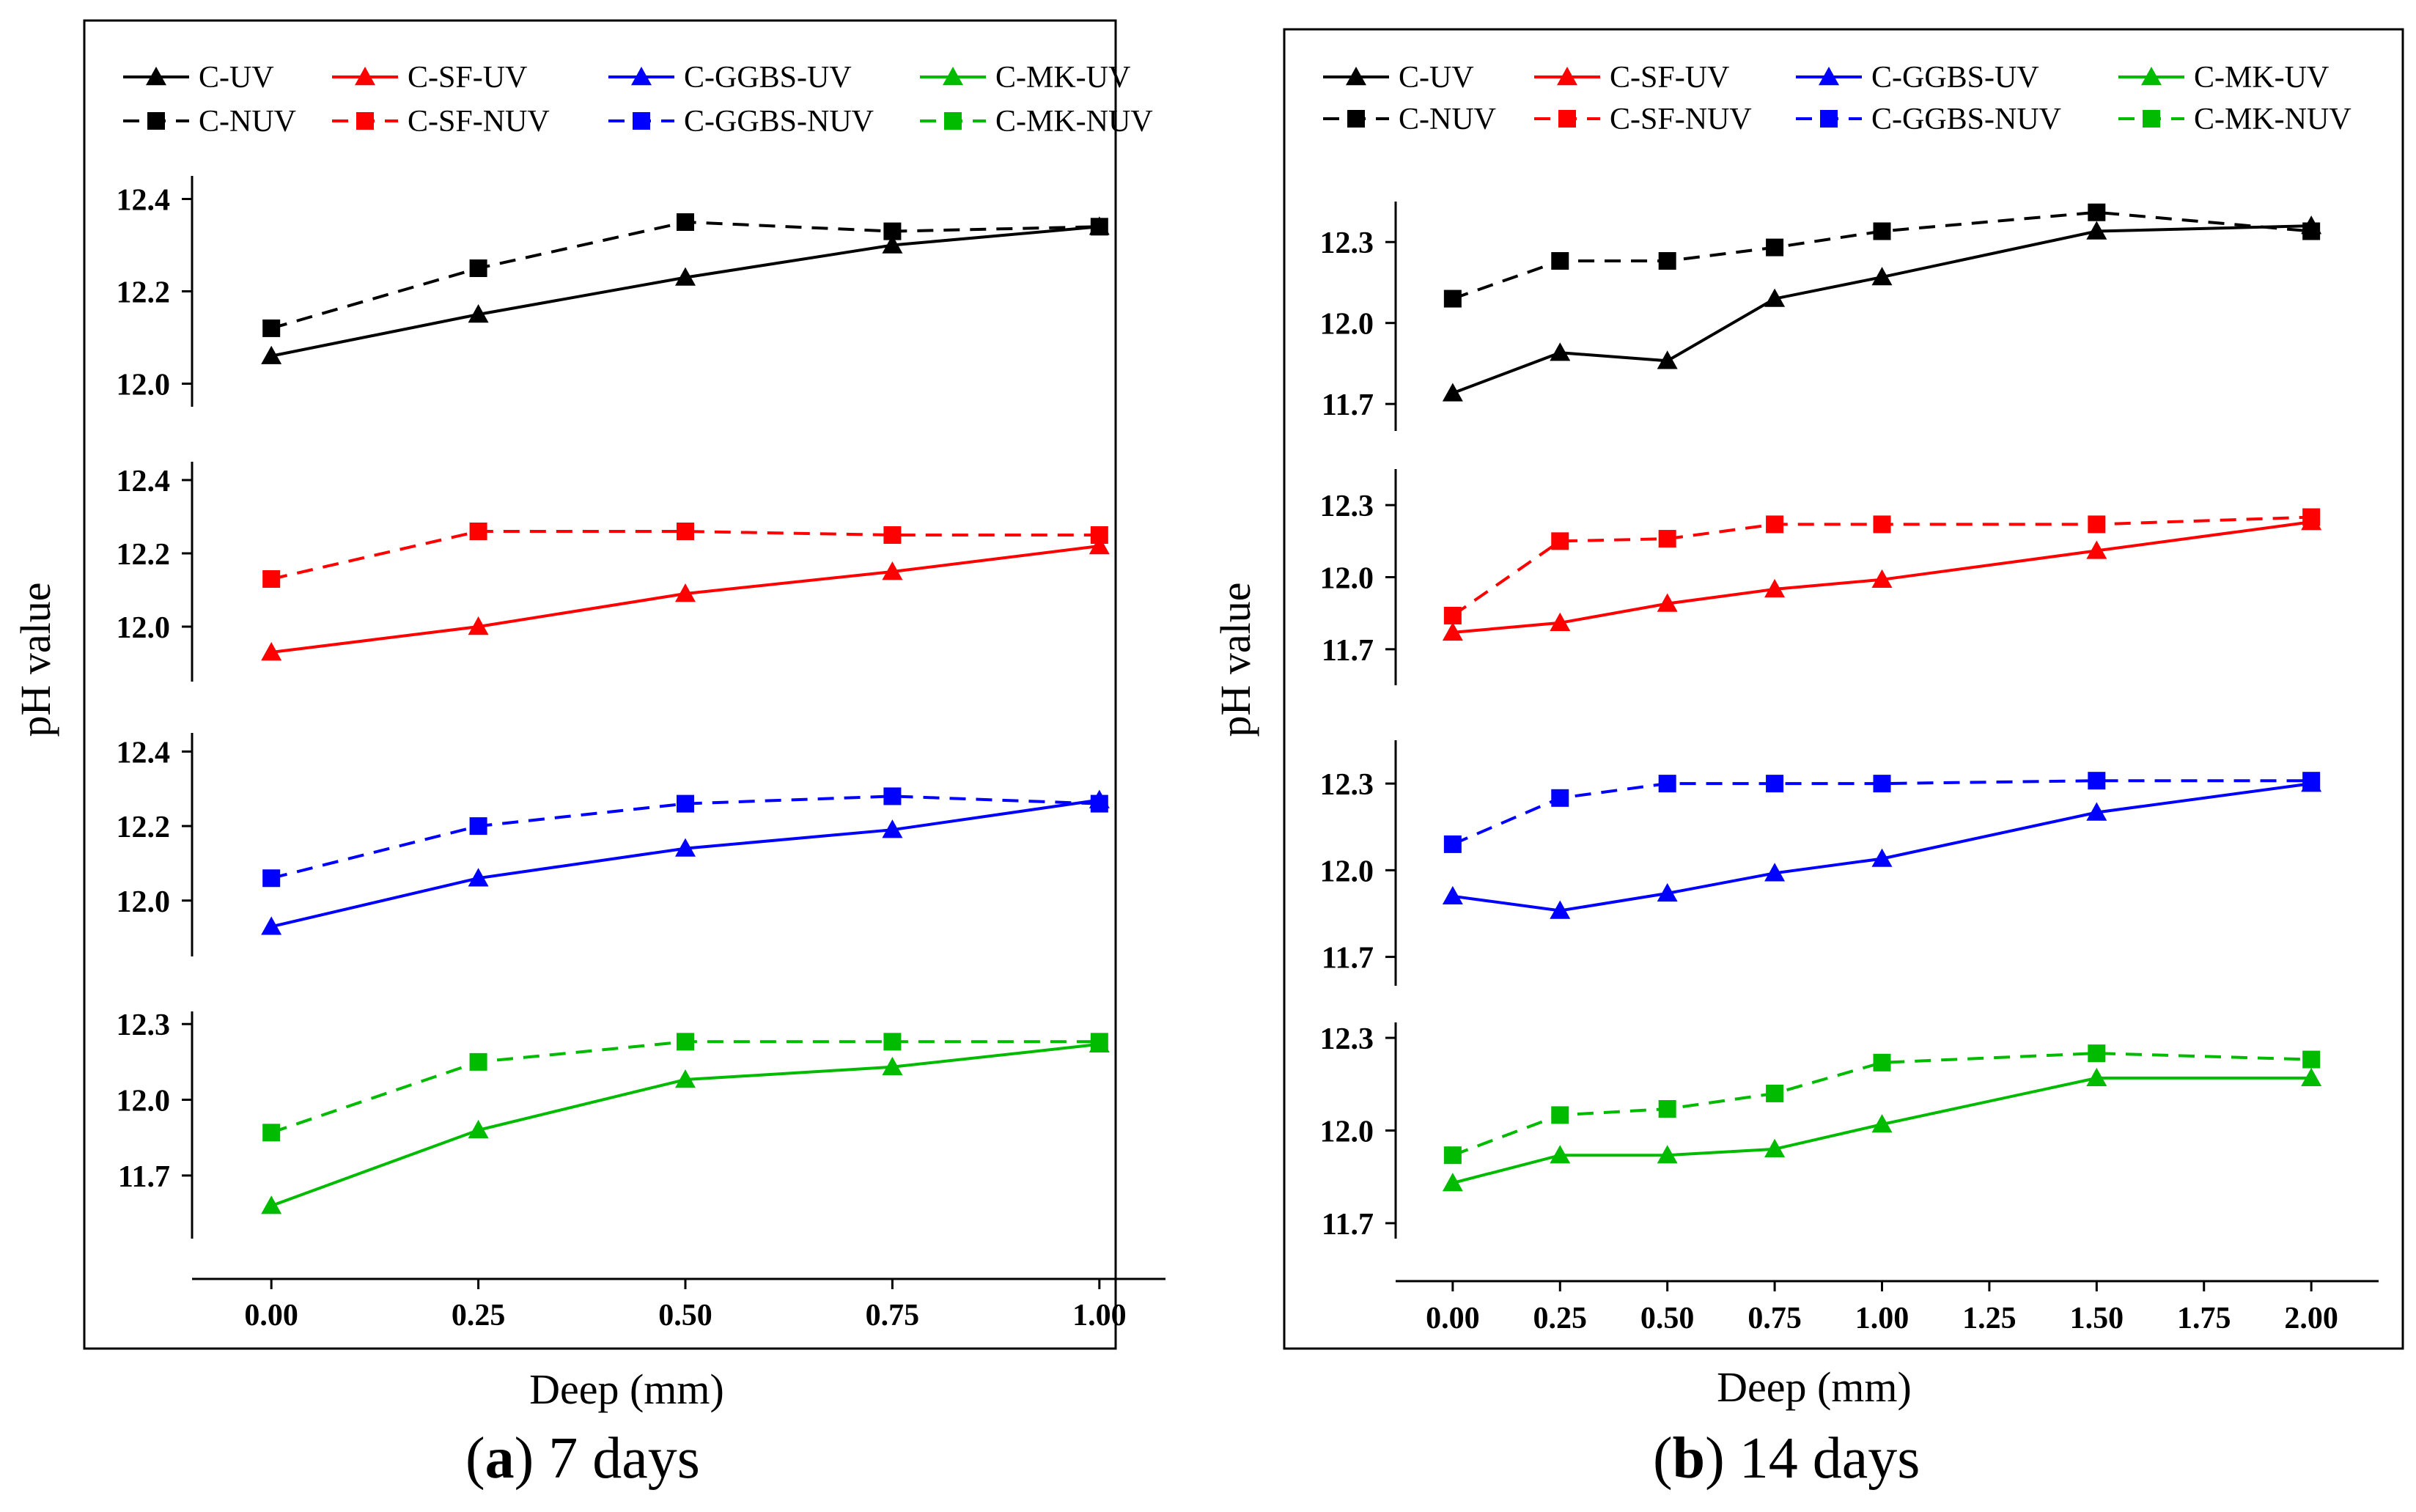 This screenshot has width=2416, height=1512. I want to click on panel-mk: 11.7 12.0 12.3, so click(1821, 1132).